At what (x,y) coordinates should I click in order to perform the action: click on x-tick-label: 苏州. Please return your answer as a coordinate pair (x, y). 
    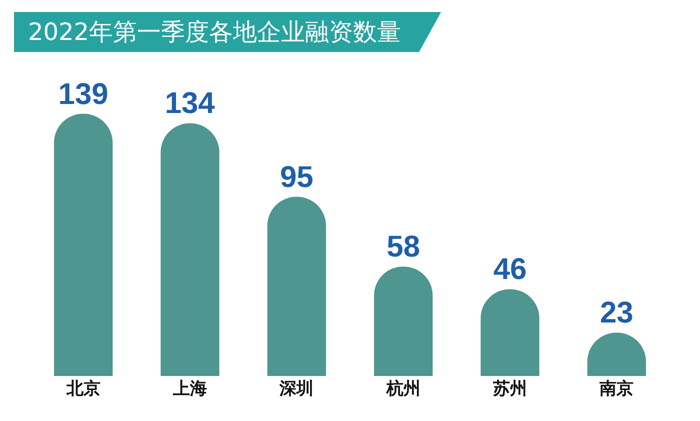
    Looking at the image, I should click on (509, 389).